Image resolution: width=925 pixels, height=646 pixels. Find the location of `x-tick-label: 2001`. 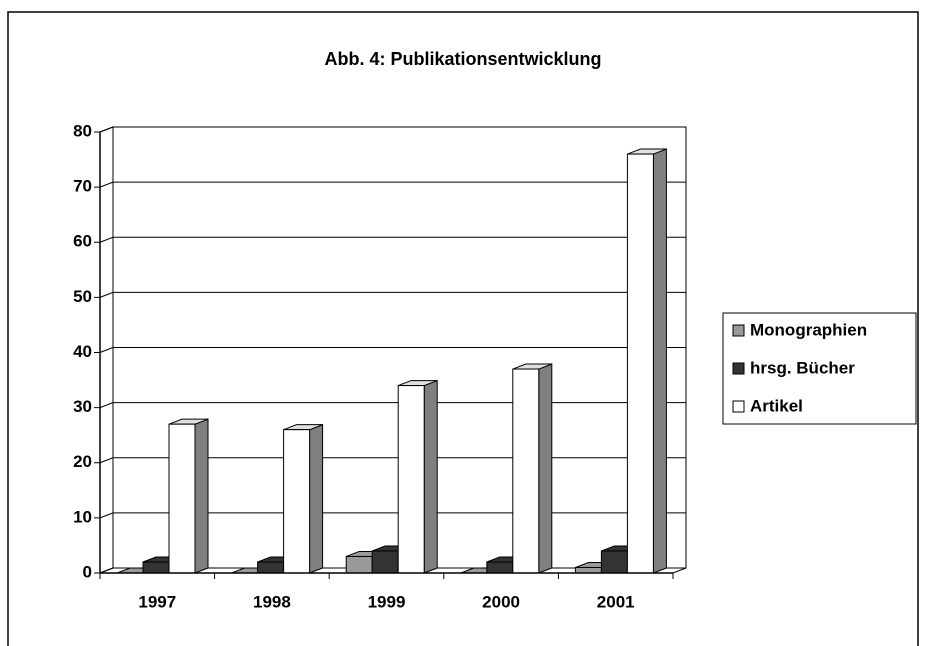

x-tick-label: 2001 is located at coordinates (616, 601).